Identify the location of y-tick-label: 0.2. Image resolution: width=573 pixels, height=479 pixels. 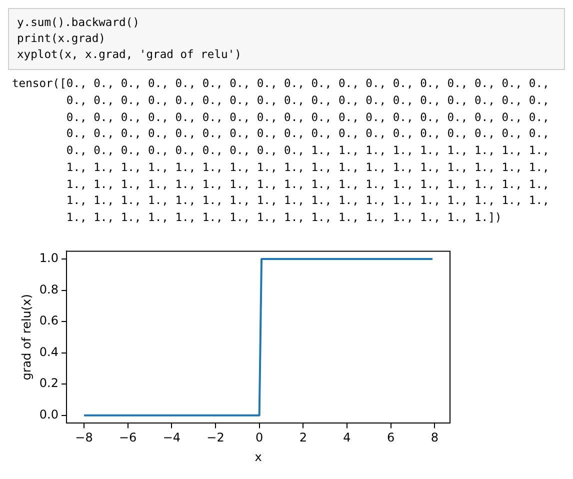
(48, 383).